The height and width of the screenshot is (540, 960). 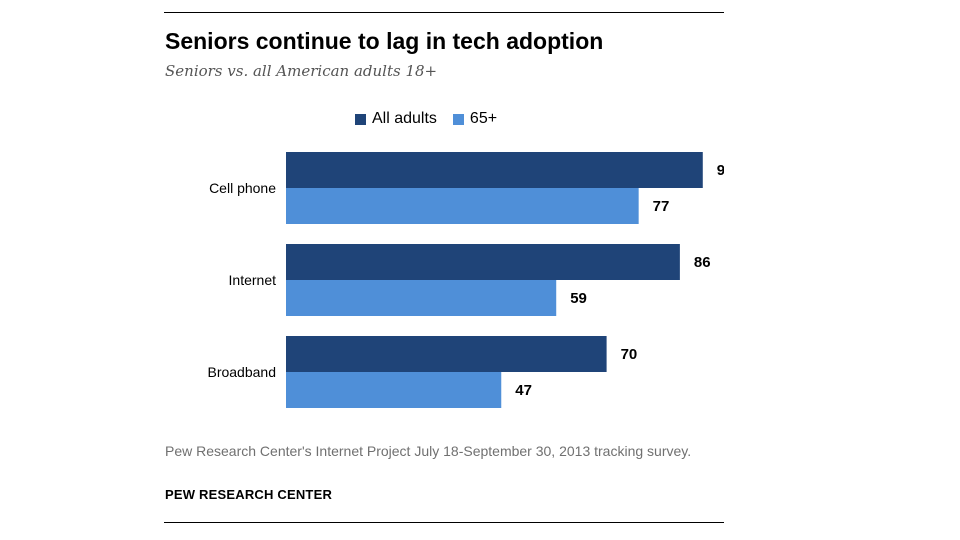 What do you see at coordinates (444, 12) in the screenshot?
I see `top-rule` at bounding box center [444, 12].